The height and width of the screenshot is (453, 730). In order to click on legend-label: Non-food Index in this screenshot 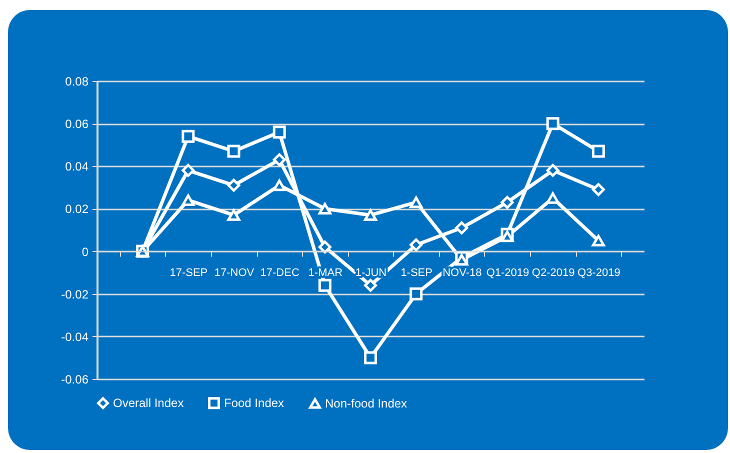, I will do `click(366, 403)`.